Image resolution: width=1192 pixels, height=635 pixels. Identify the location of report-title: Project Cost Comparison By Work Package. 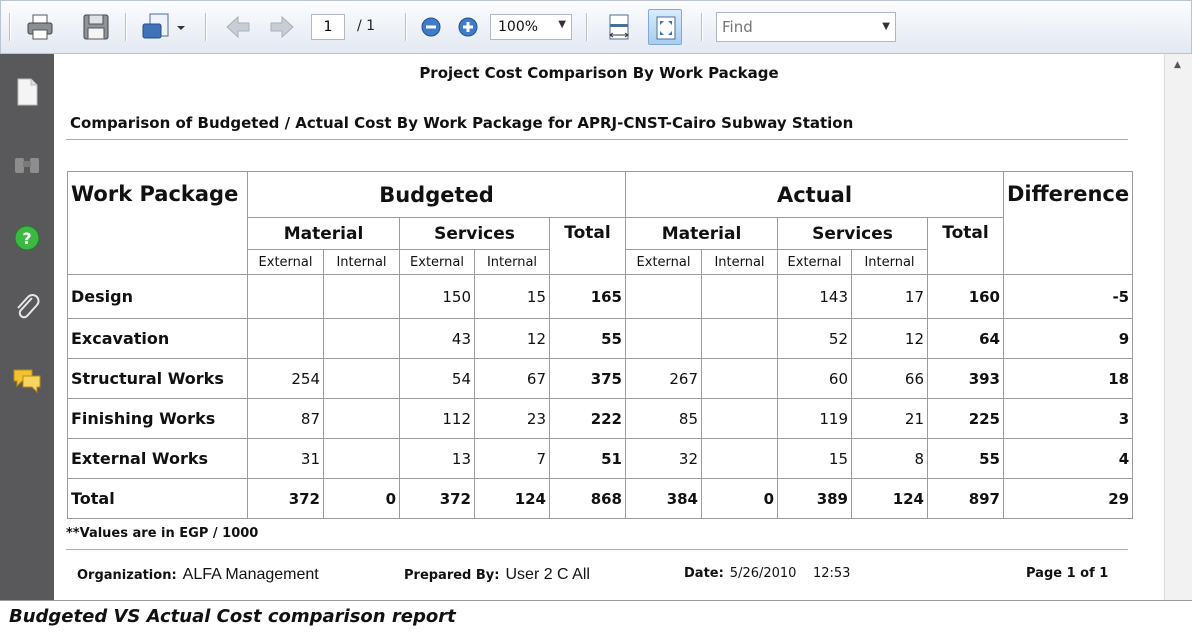
(599, 73).